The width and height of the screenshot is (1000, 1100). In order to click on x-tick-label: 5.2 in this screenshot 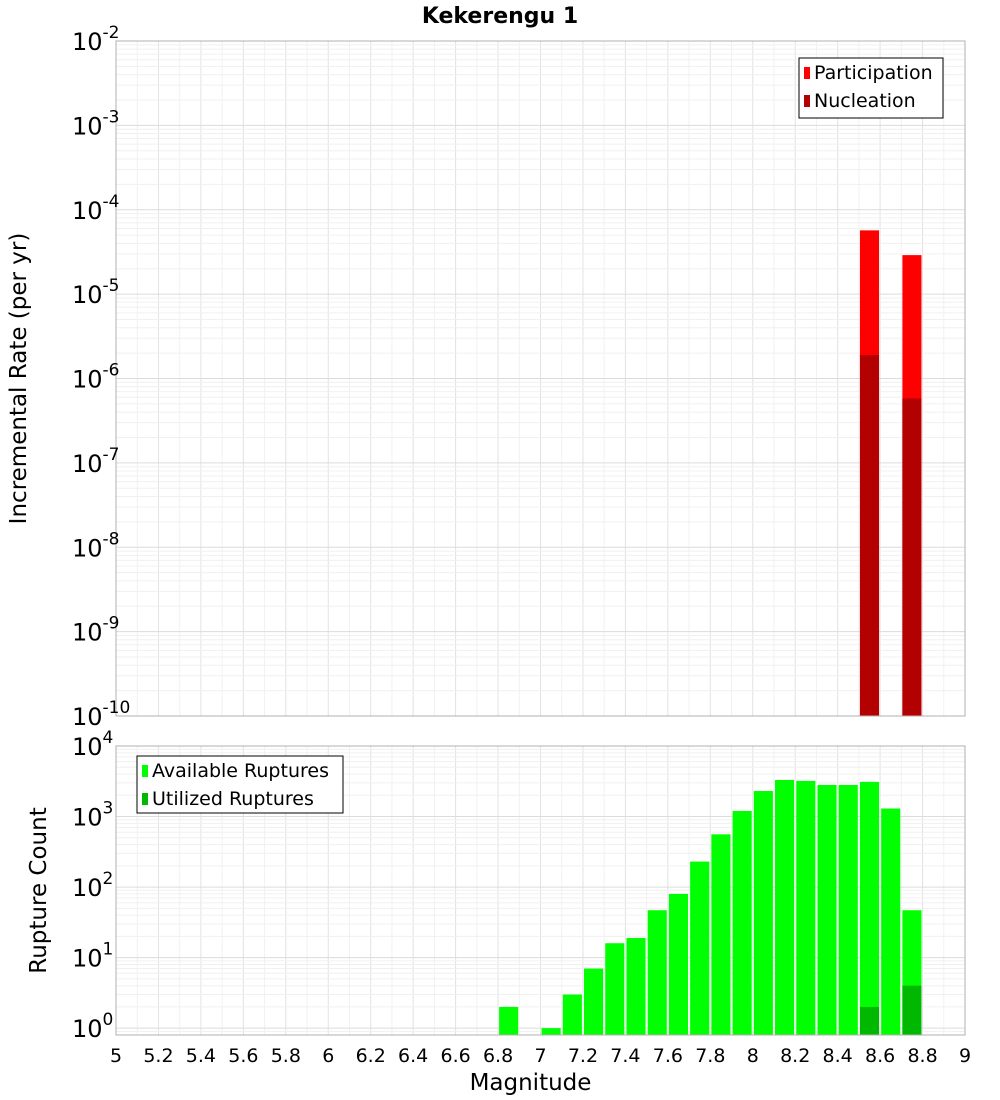, I will do `click(158, 1056)`.